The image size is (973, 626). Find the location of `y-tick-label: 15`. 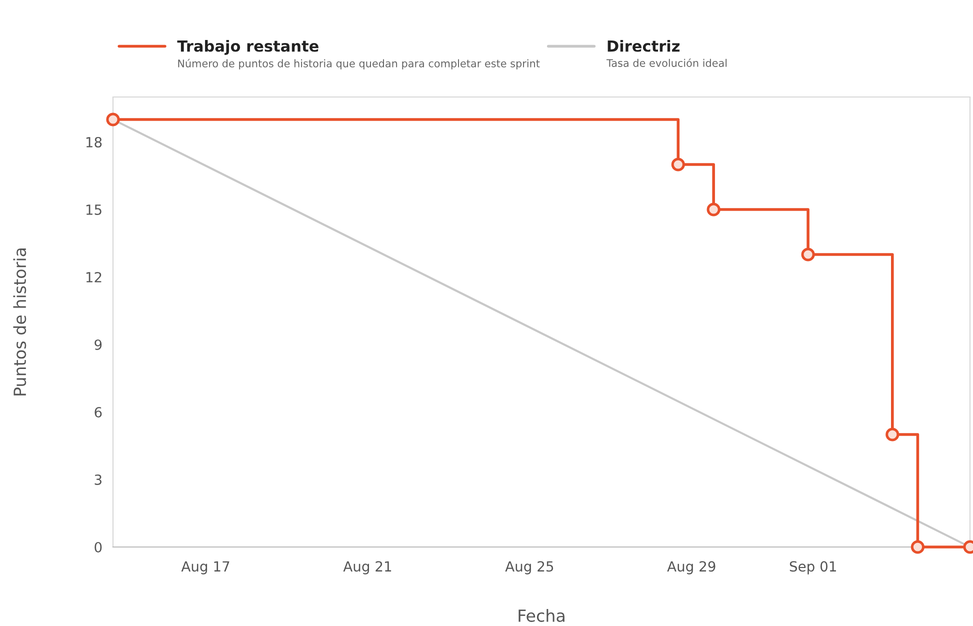

y-tick-label: 15 is located at coordinates (94, 209).